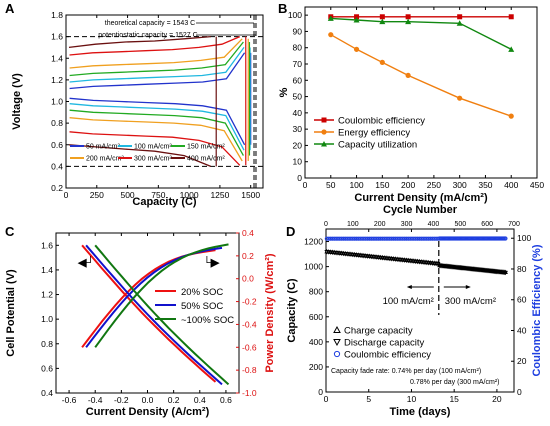  I want to click on annotation-theoretical: theoretical capacity = 1543 C, so click(150, 23).